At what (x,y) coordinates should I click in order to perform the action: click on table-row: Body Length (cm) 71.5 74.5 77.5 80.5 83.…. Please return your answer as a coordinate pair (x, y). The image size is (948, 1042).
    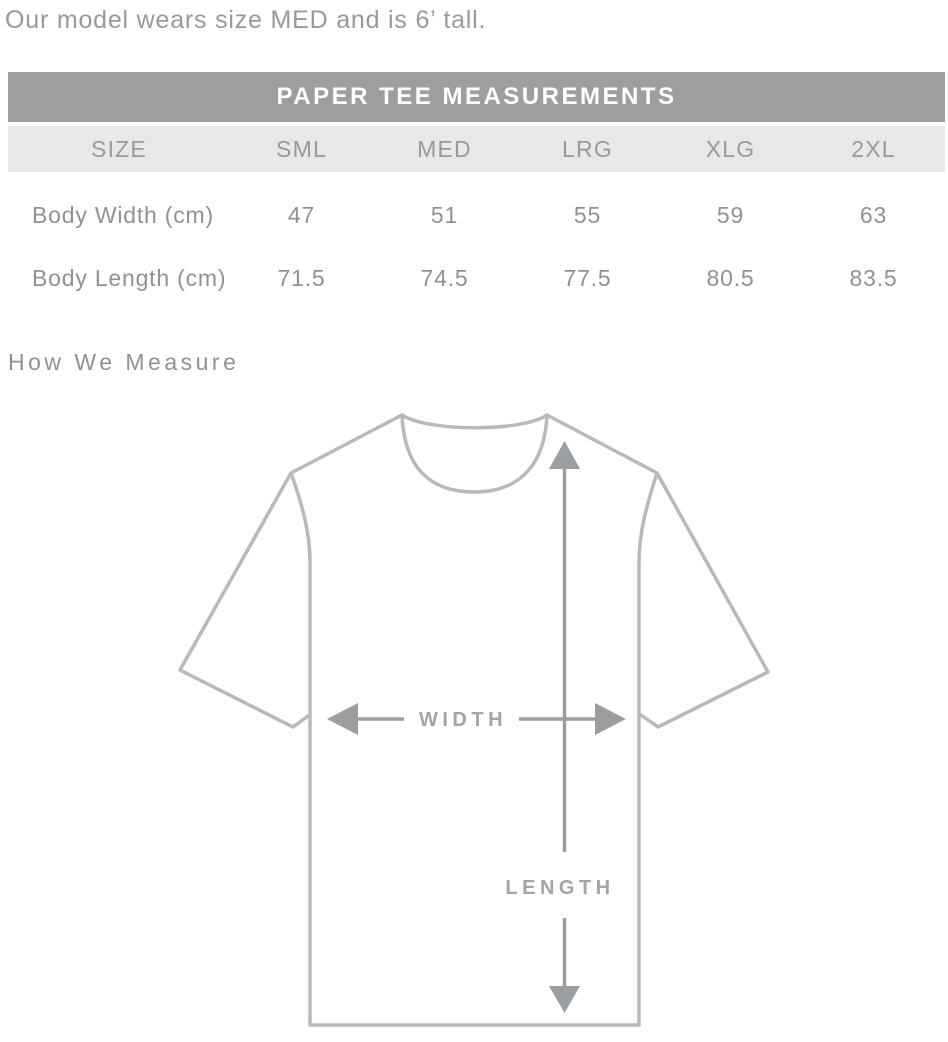
    Looking at the image, I should click on (476, 278).